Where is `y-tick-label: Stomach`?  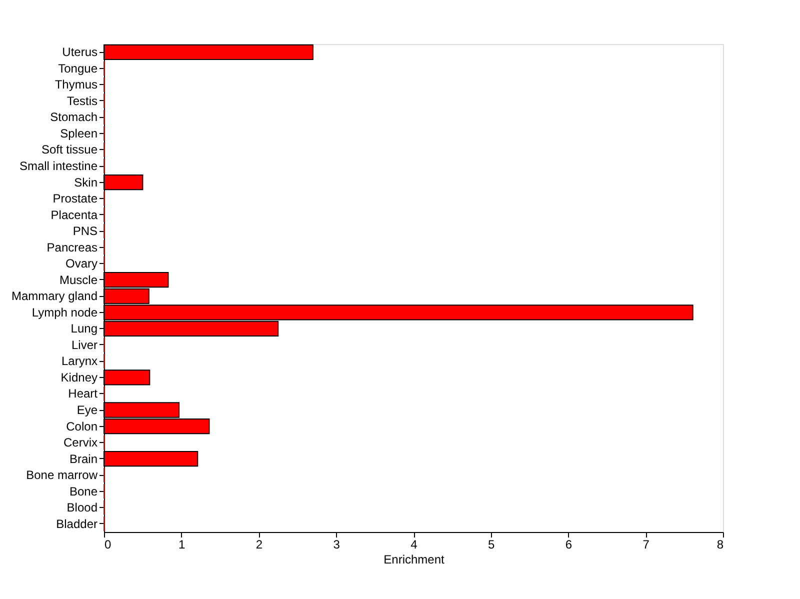 y-tick-label: Stomach is located at coordinates (74, 117).